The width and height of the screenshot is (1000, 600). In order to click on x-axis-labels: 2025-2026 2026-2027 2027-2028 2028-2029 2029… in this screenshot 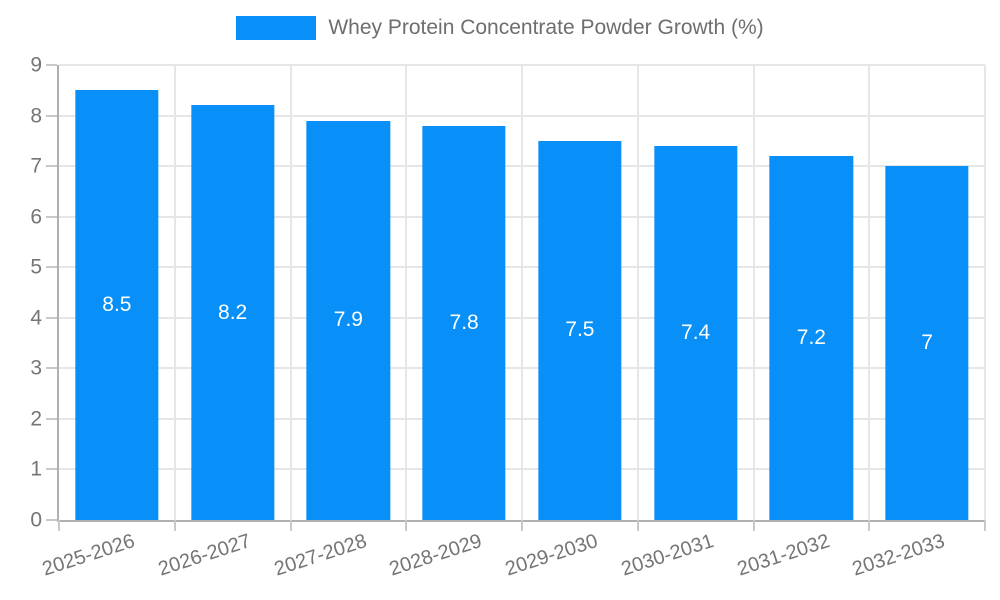, I will do `click(512, 555)`.